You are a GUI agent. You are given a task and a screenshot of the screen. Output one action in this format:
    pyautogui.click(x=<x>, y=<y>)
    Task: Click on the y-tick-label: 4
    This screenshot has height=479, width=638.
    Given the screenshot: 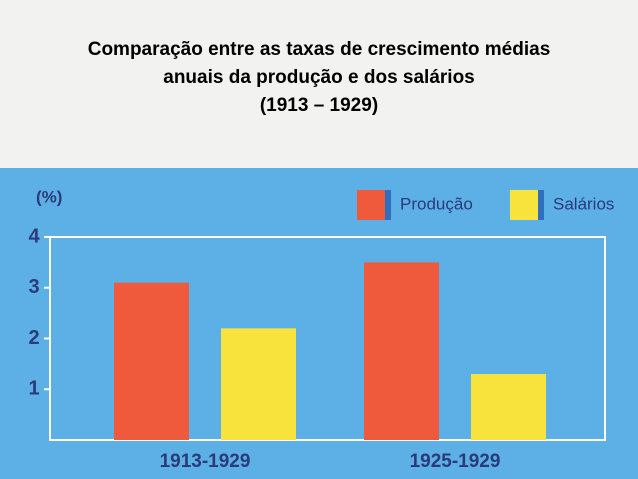 What is the action you would take?
    pyautogui.click(x=34, y=236)
    